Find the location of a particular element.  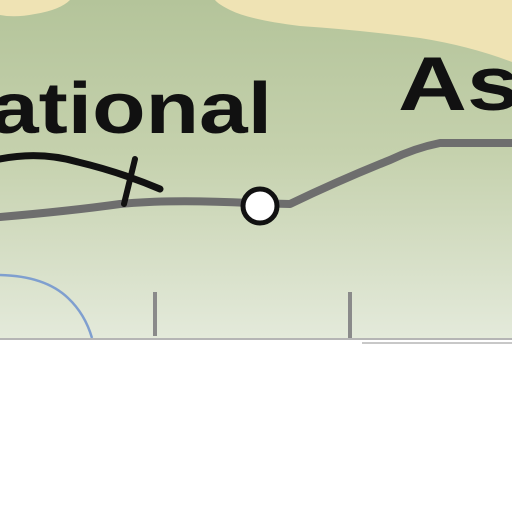

place-label-partial-right: As is located at coordinates (455, 84).